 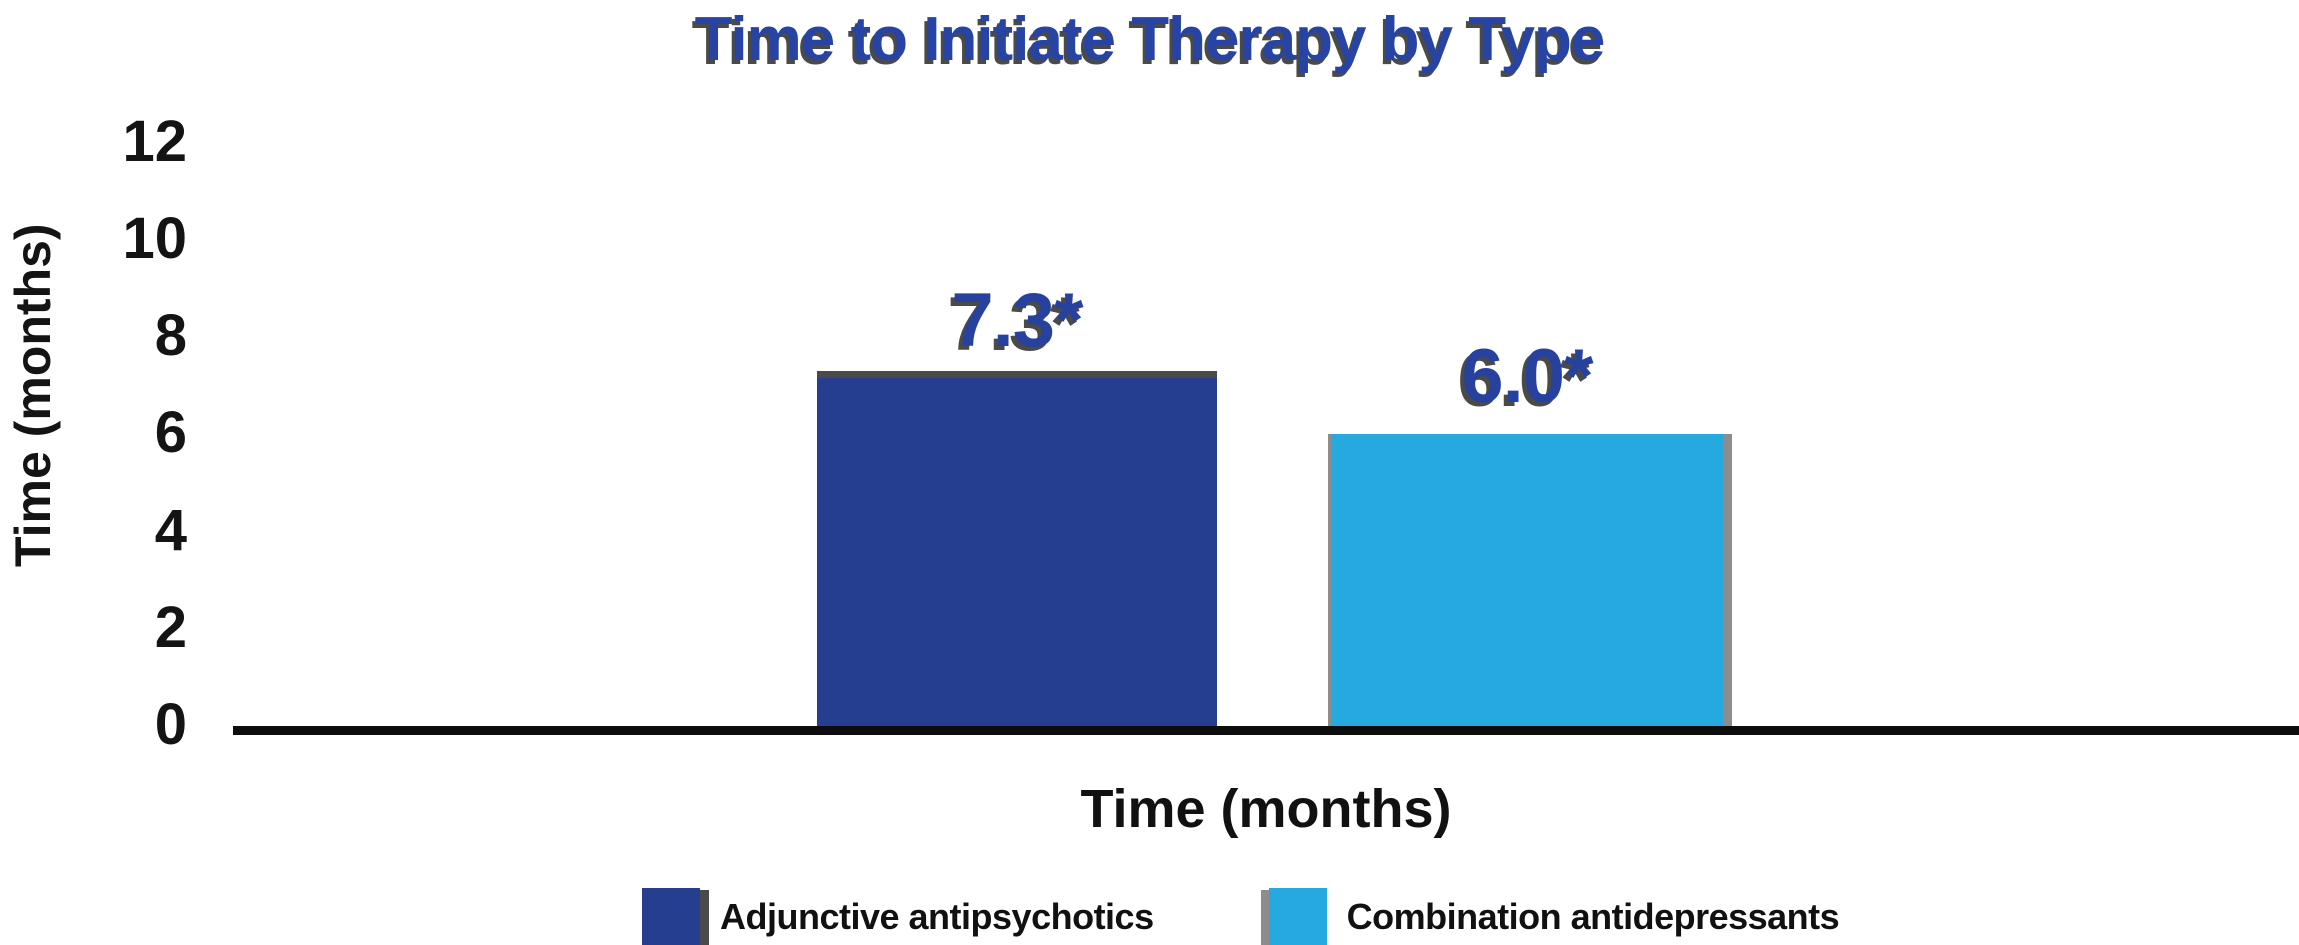 What do you see at coordinates (1266, 730) in the screenshot?
I see `x-axis-line` at bounding box center [1266, 730].